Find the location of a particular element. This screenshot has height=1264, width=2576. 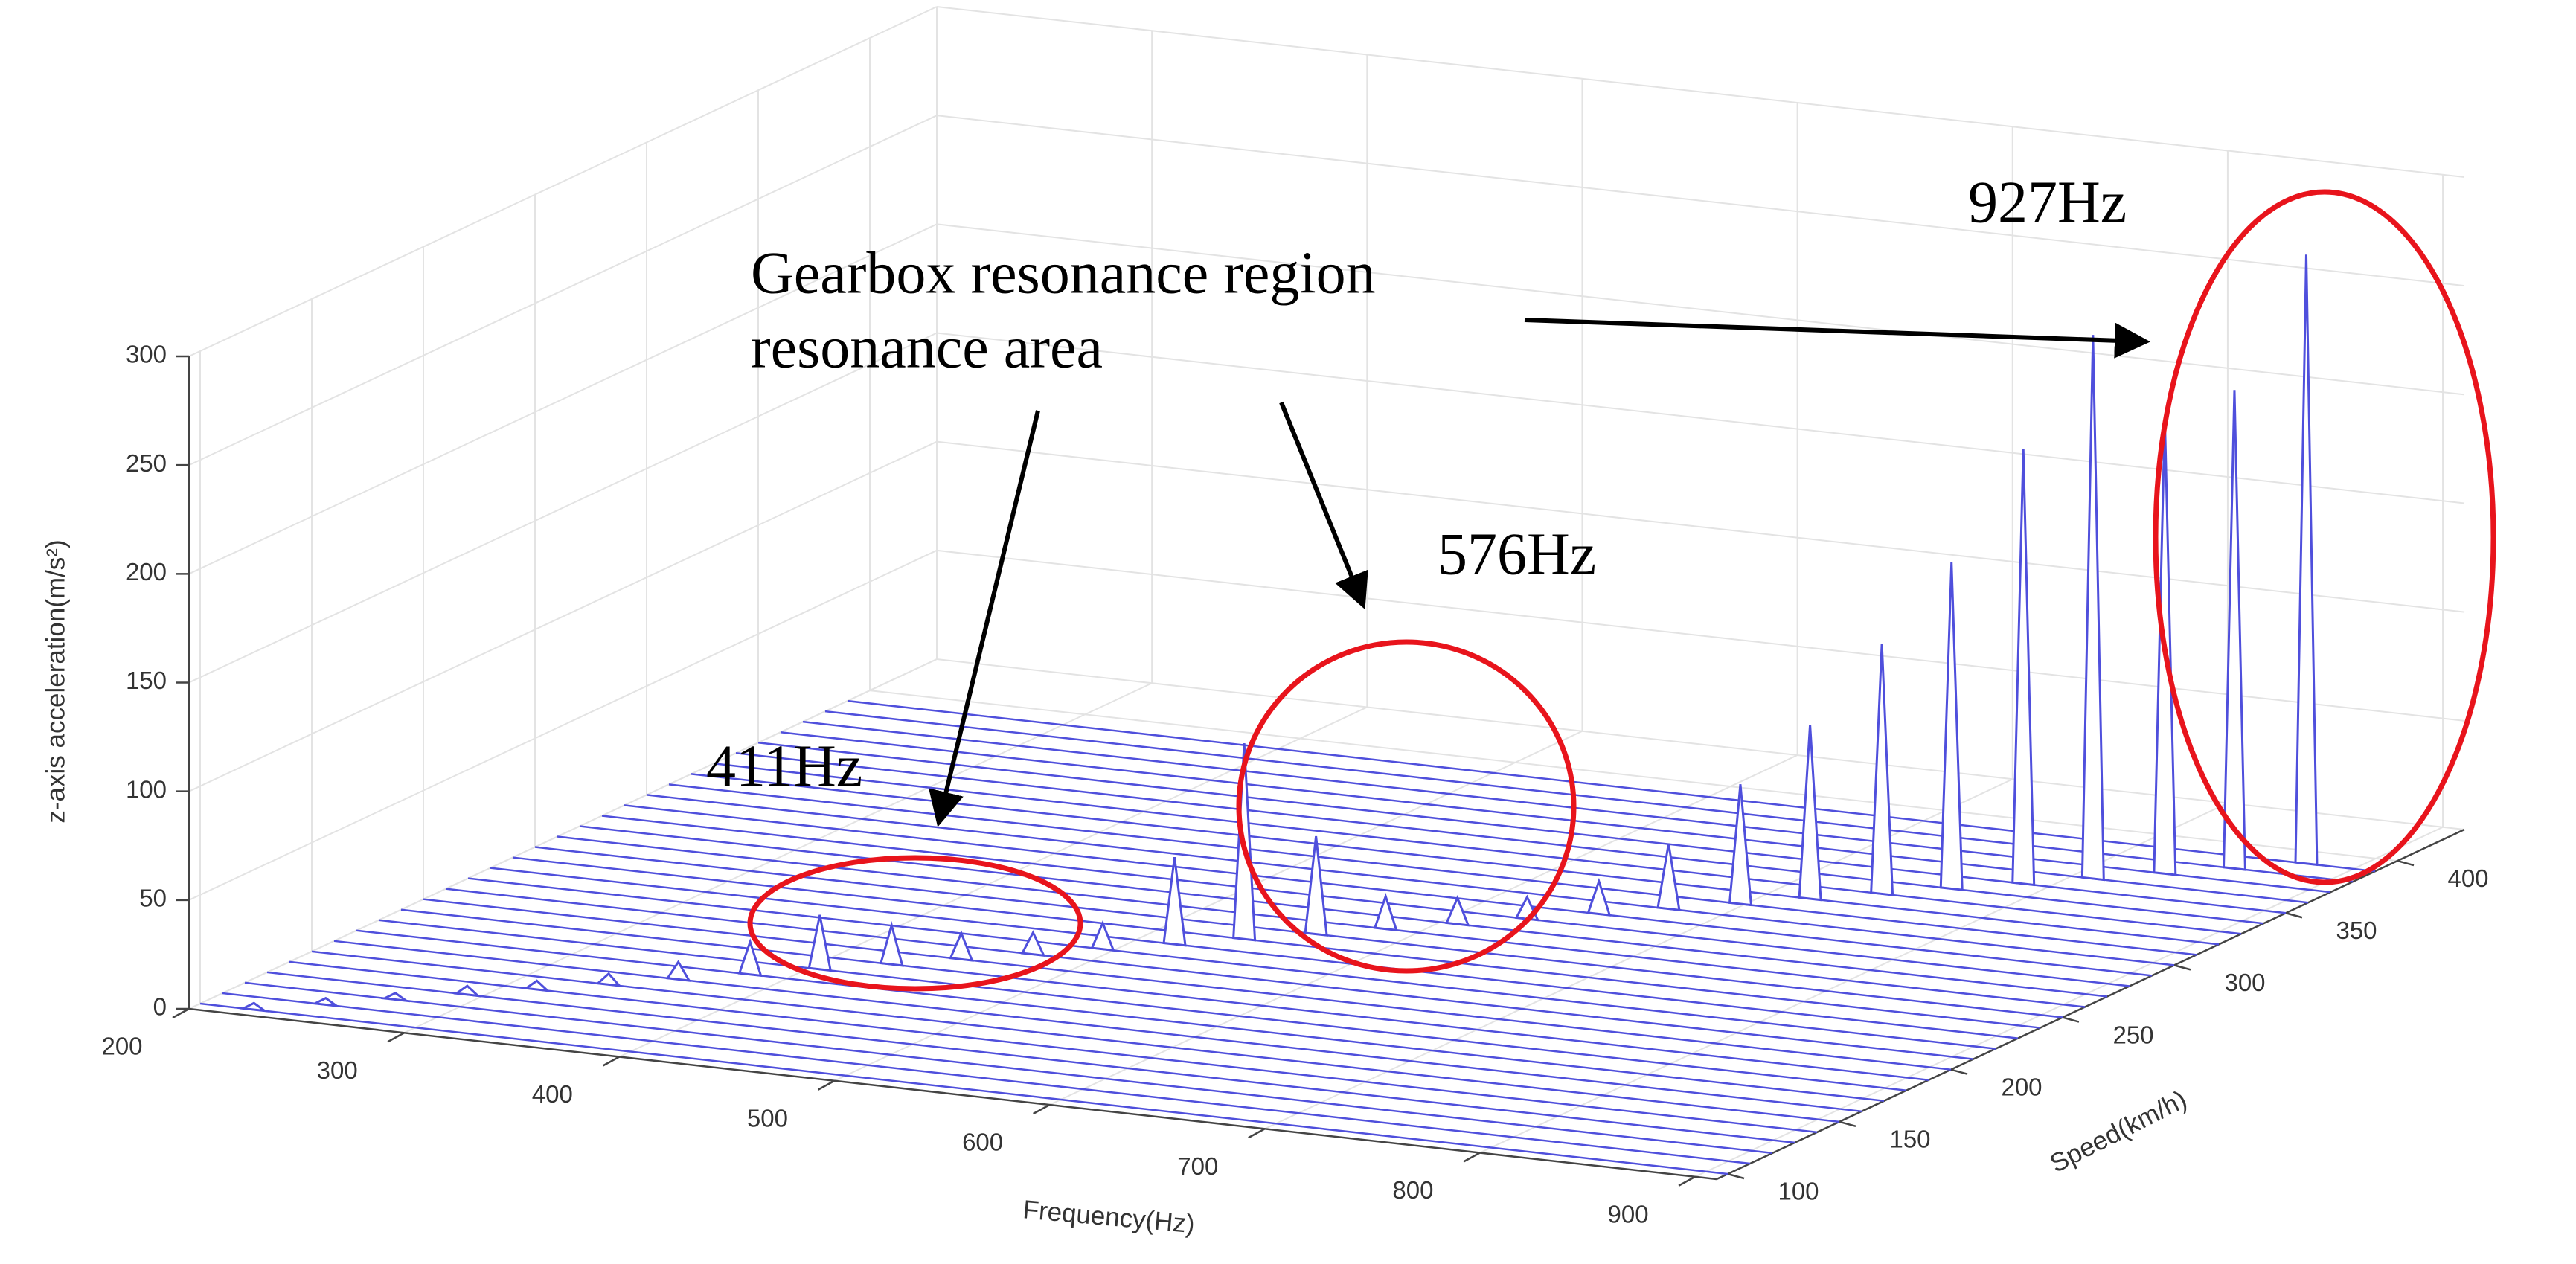

z-axis-label: z-axis acceleration(m/s²) is located at coordinates (55, 681).